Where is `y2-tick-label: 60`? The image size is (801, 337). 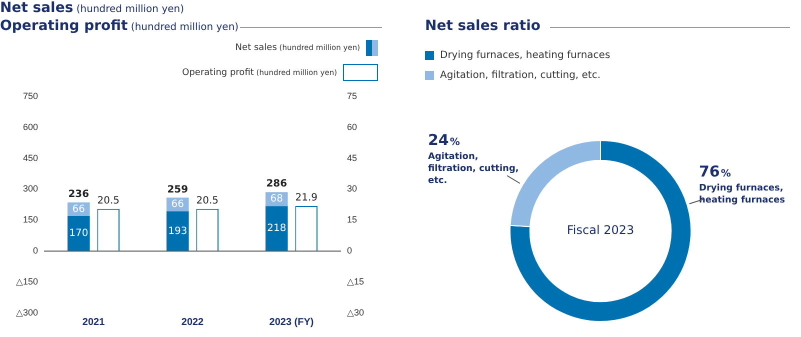 y2-tick-label: 60 is located at coordinates (352, 127).